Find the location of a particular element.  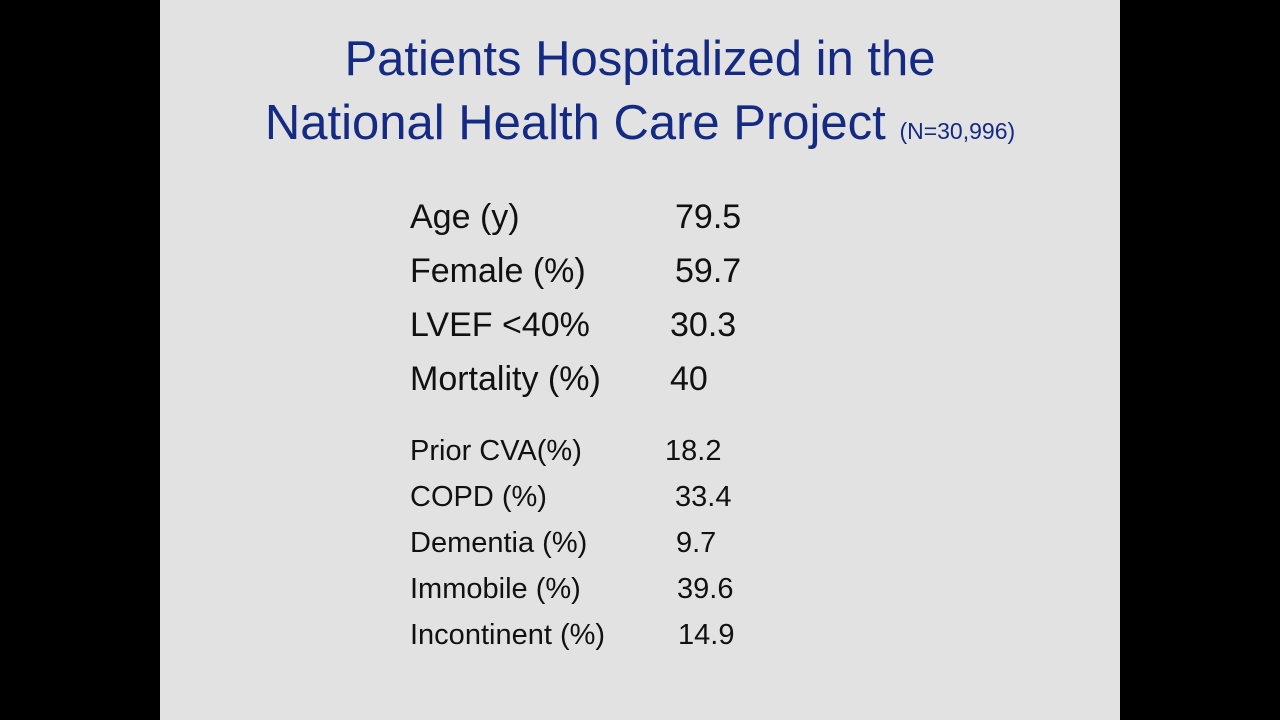

stat-label: LVEF <40% is located at coordinates (500, 325).